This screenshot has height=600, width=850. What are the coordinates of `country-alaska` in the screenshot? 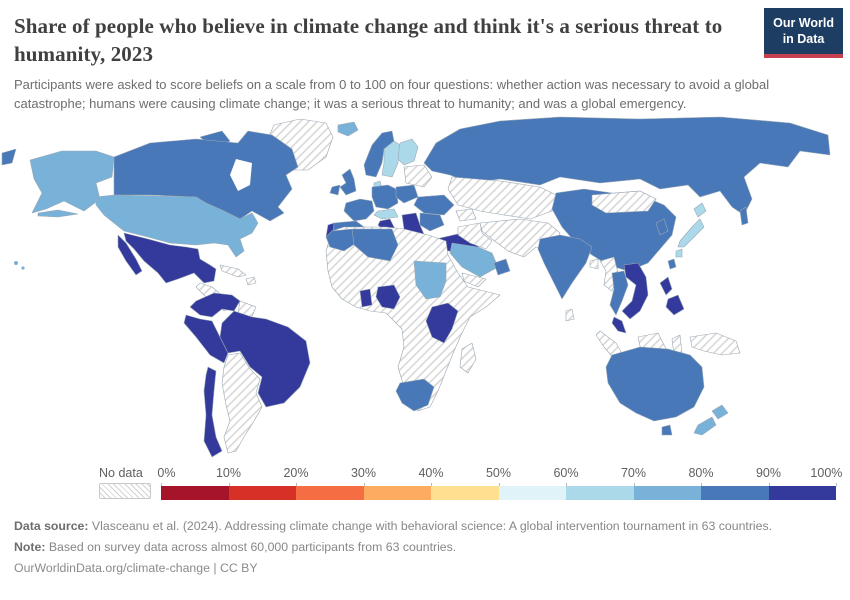 It's located at (72, 182).